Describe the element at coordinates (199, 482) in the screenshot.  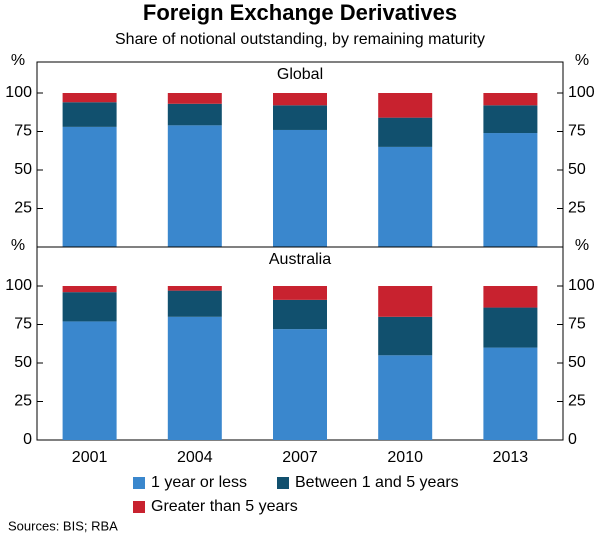
I see `legend-label: 1 year or less` at that location.